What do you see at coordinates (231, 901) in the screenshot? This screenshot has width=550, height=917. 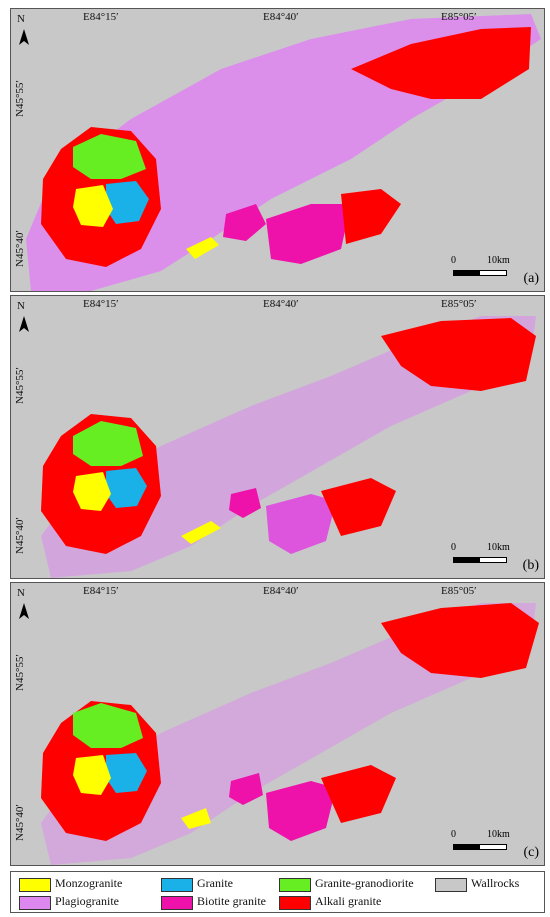 I see `legend-label: Biotite granite` at bounding box center [231, 901].